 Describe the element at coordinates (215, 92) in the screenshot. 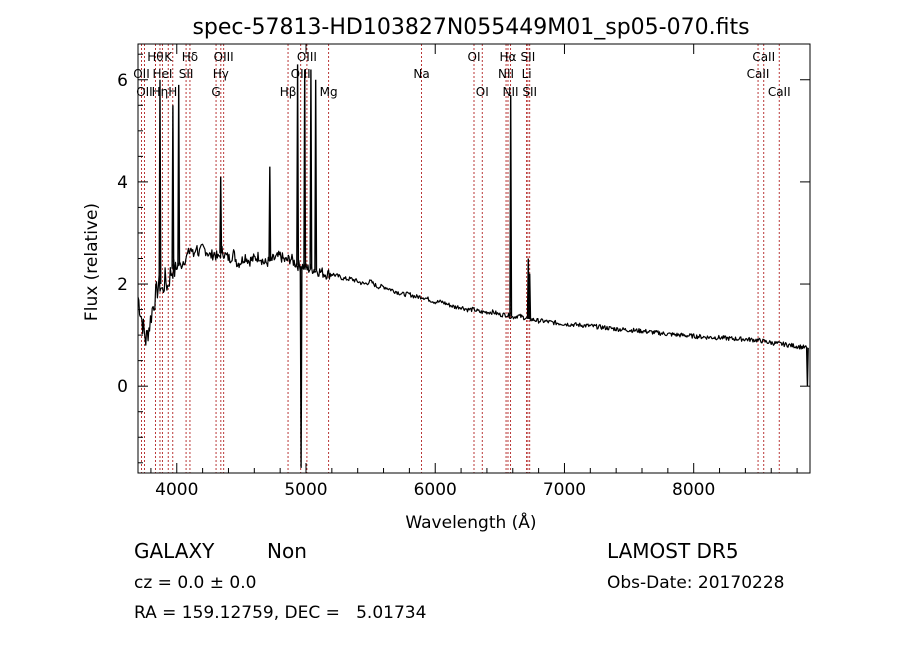

I see `line-label-9: G` at that location.